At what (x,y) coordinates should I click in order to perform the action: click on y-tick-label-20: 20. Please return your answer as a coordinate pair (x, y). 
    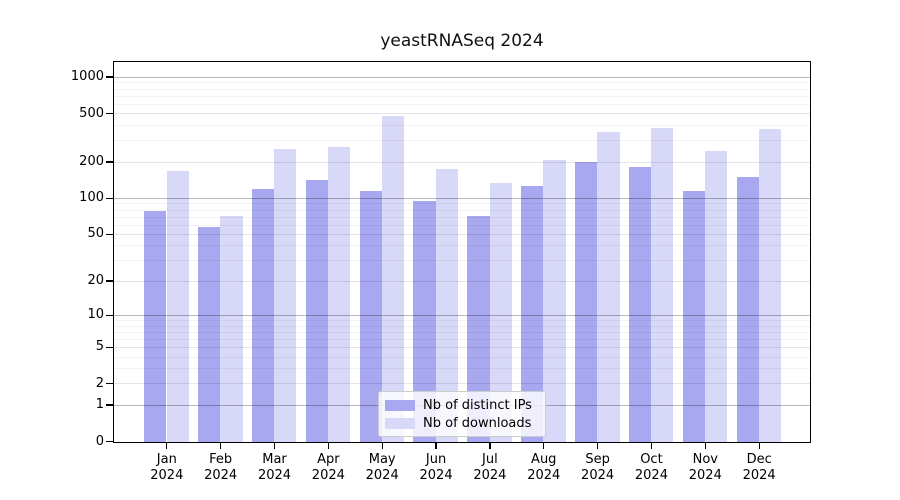
    Looking at the image, I should click on (95, 281).